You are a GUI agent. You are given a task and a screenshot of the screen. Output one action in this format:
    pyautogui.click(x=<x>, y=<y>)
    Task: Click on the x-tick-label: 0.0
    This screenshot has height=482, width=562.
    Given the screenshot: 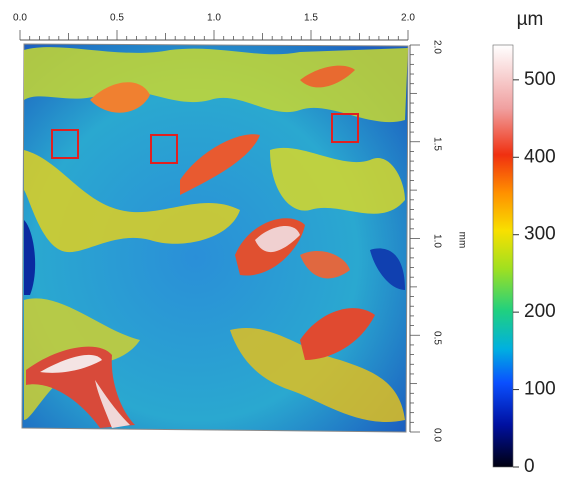 What is the action you would take?
    pyautogui.click(x=20, y=18)
    